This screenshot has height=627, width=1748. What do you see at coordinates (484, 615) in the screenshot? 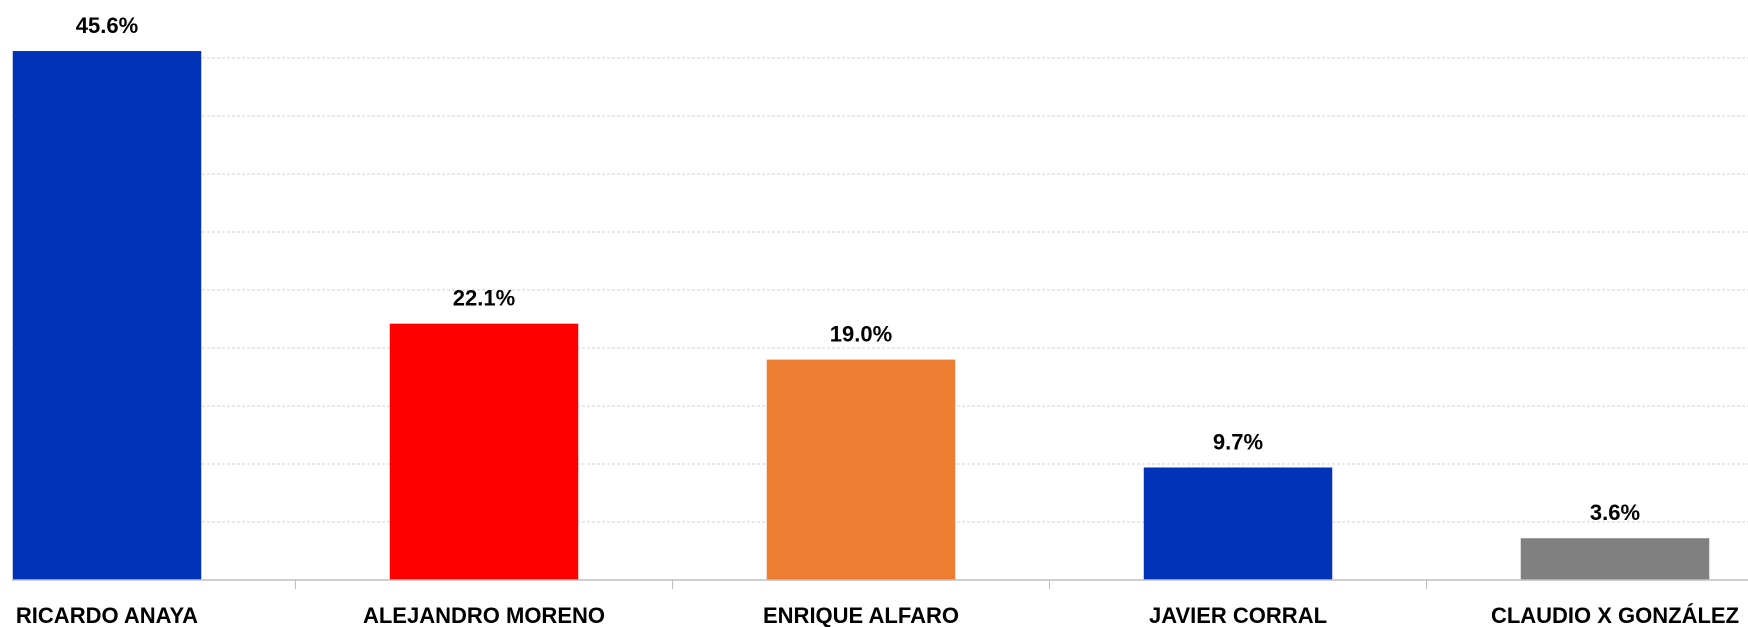
I see `x-tick-label: ALEJANDRO MORENO` at bounding box center [484, 615].